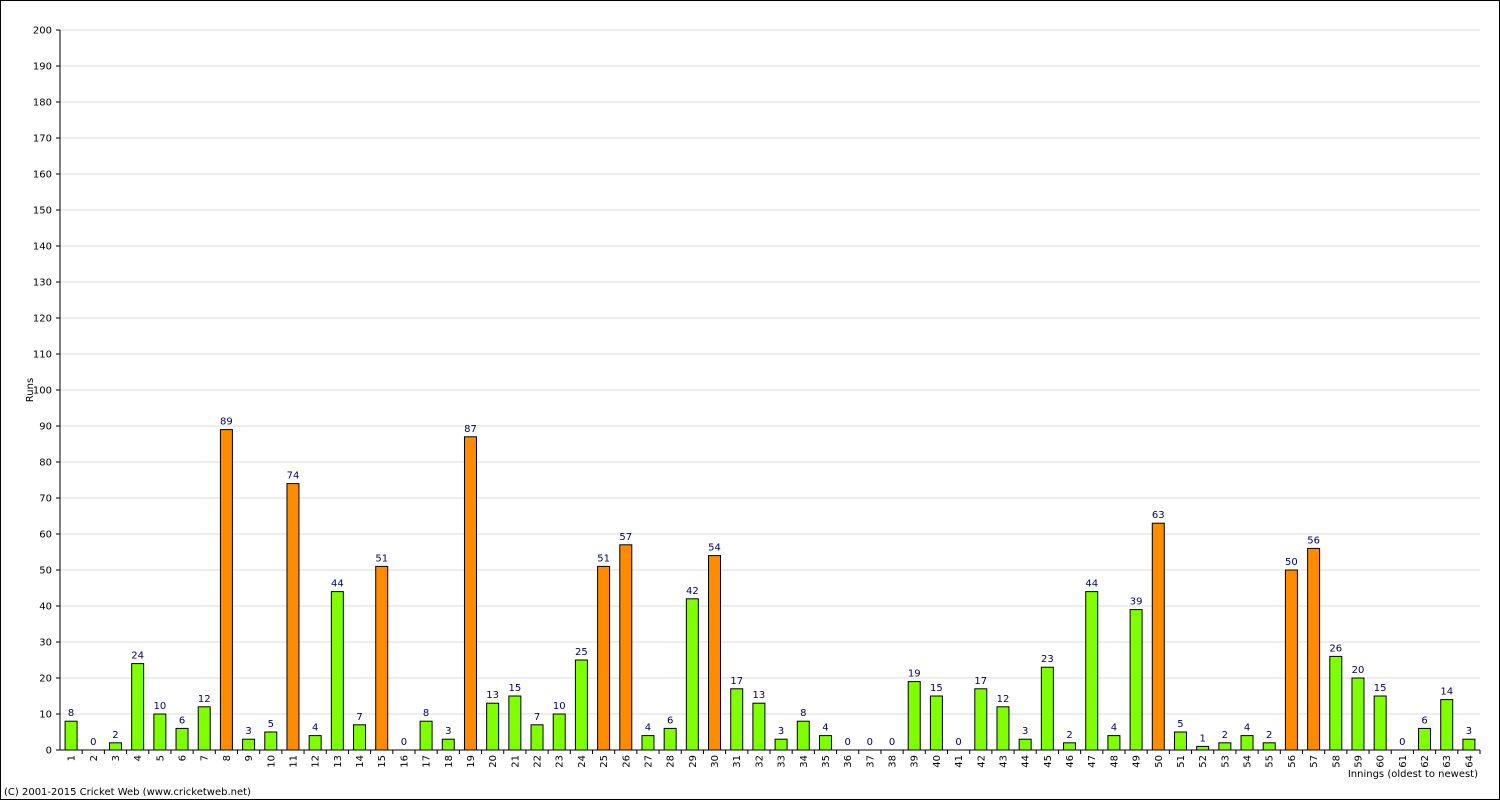 The image size is (1500, 800). I want to click on value-label: 5, so click(1180, 724).